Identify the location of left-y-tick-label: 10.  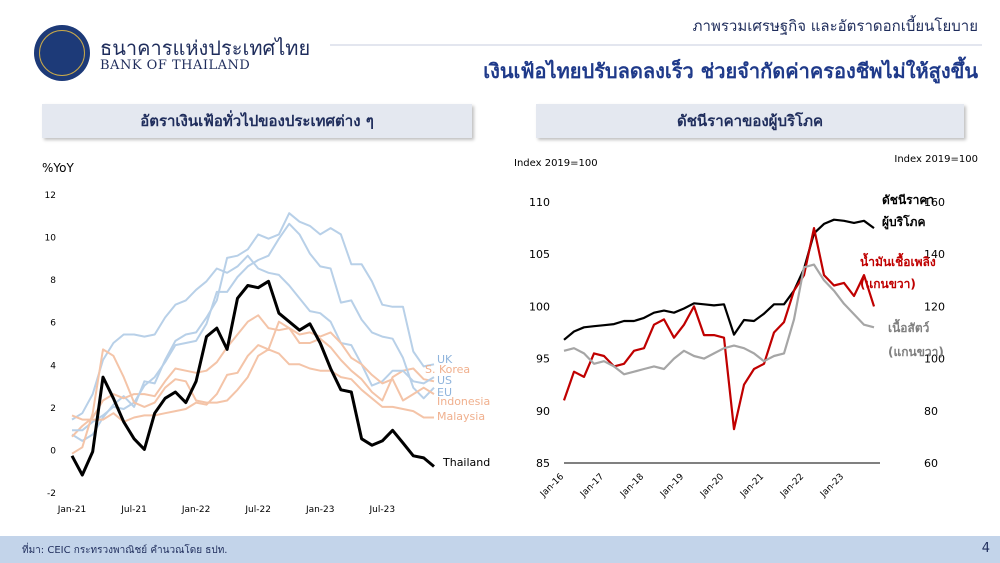
(51, 239).